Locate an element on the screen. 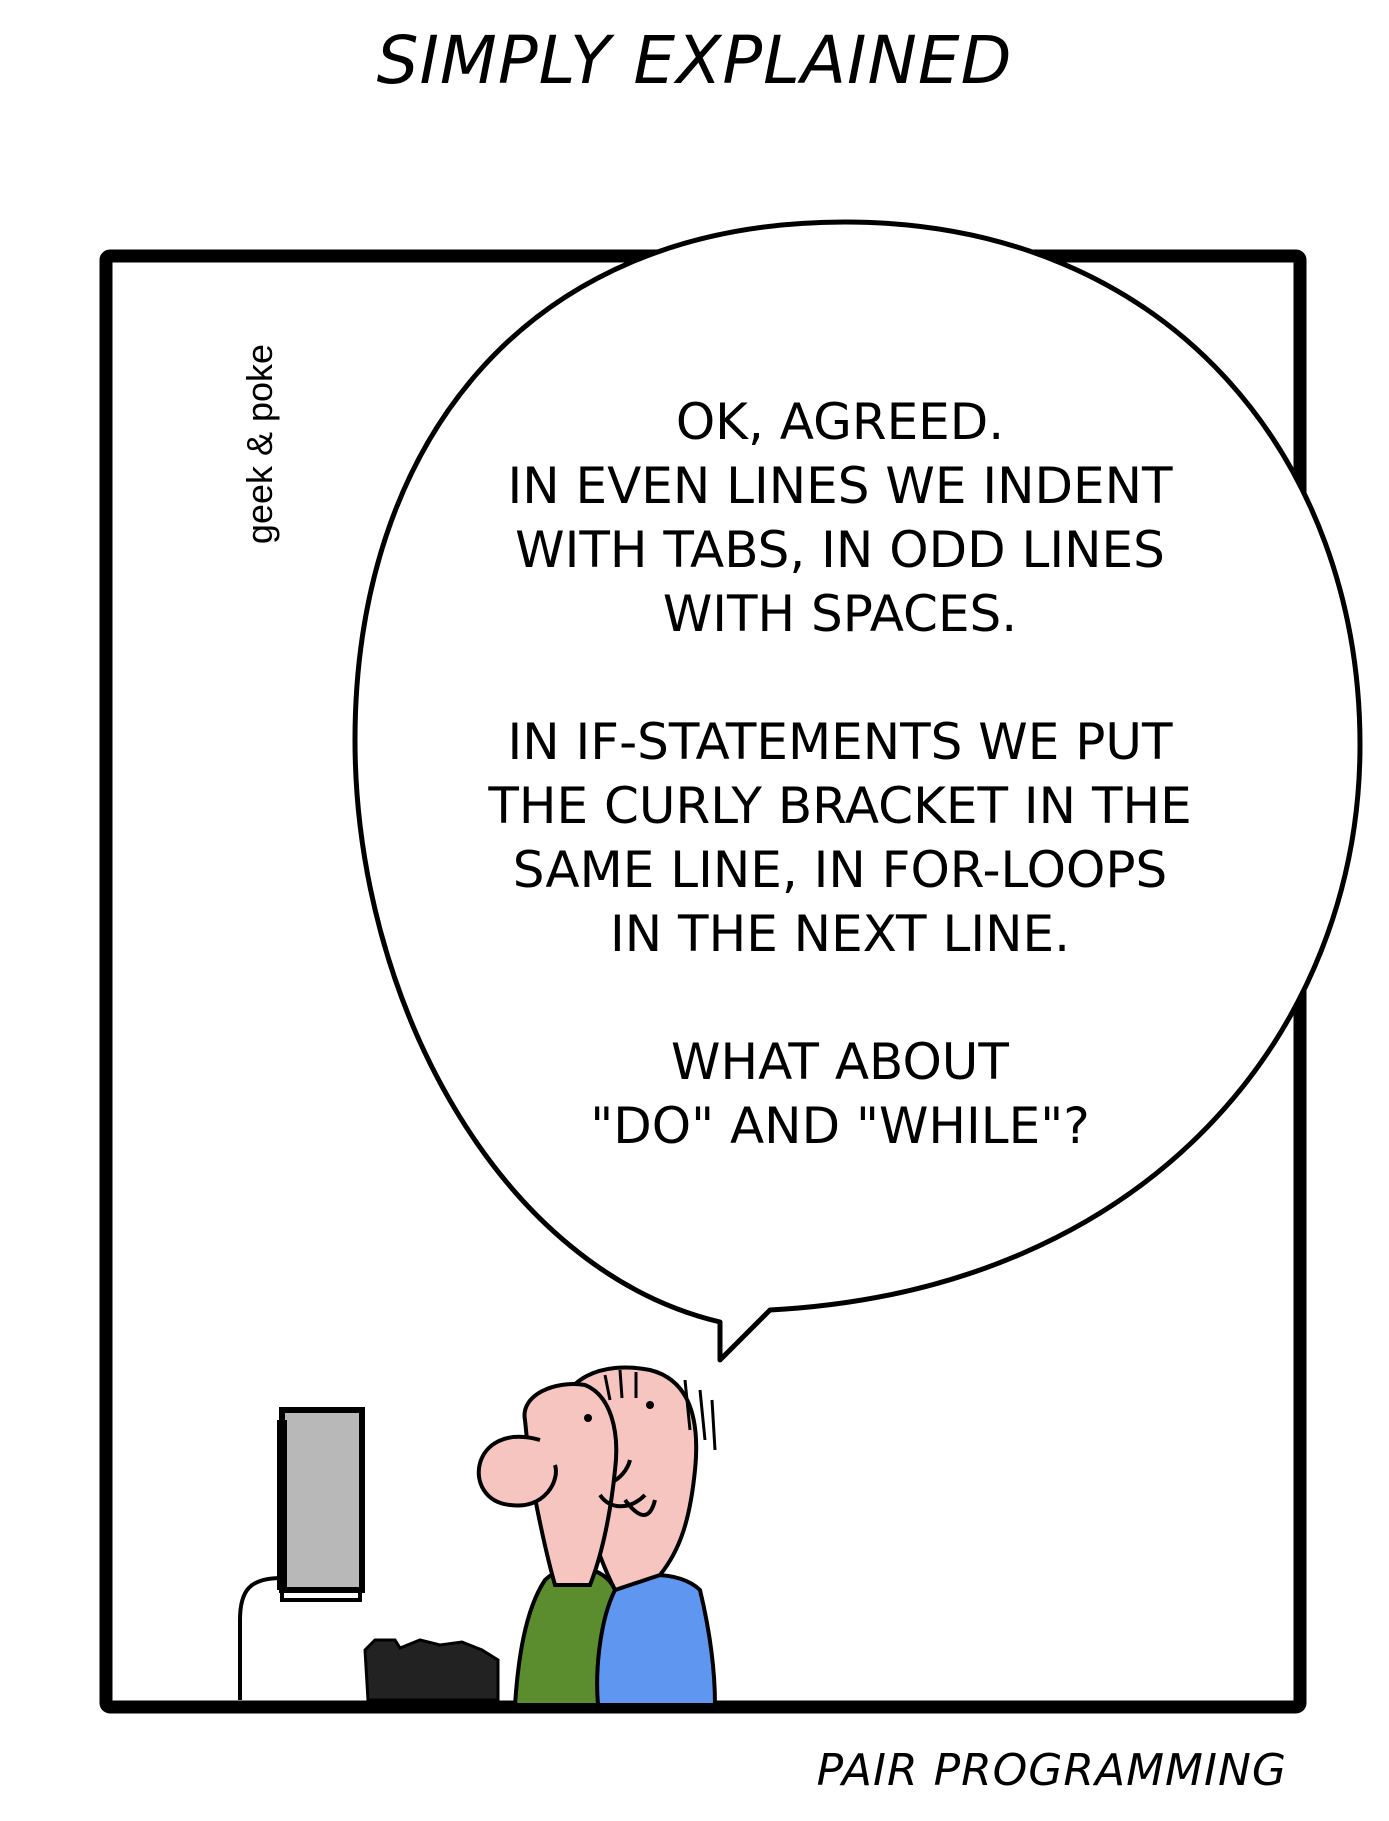 The height and width of the screenshot is (1821, 1389). speech-line: WITH SPACES. is located at coordinates (840, 614).